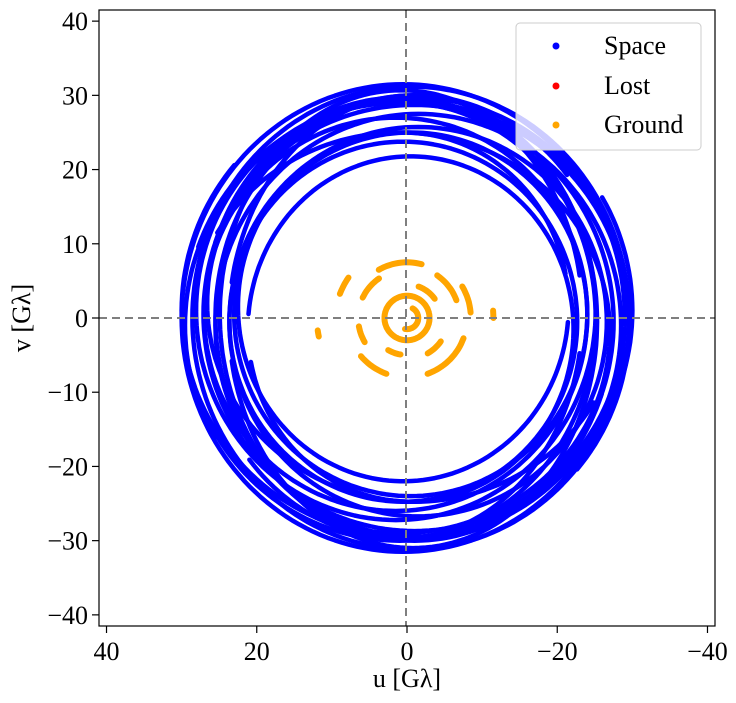 The height and width of the screenshot is (703, 736). Describe the element at coordinates (67, 392) in the screenshot. I see `y-tick-label: −10` at that location.